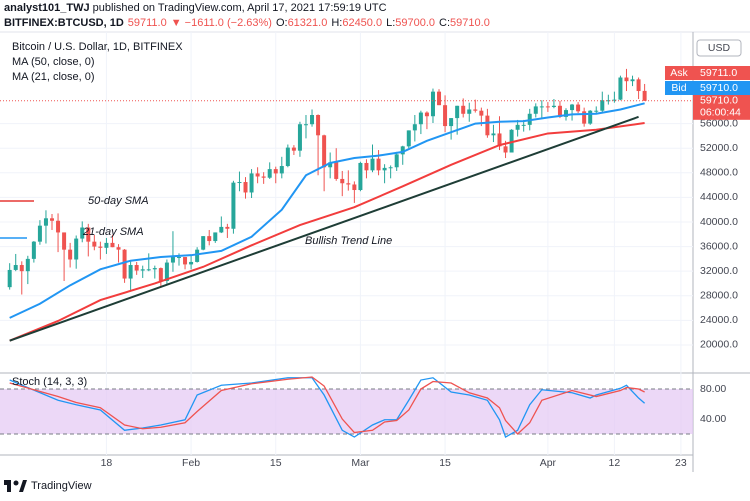  Describe the element at coordinates (147, 23) in the screenshot. I see `last: 59711.0` at that location.